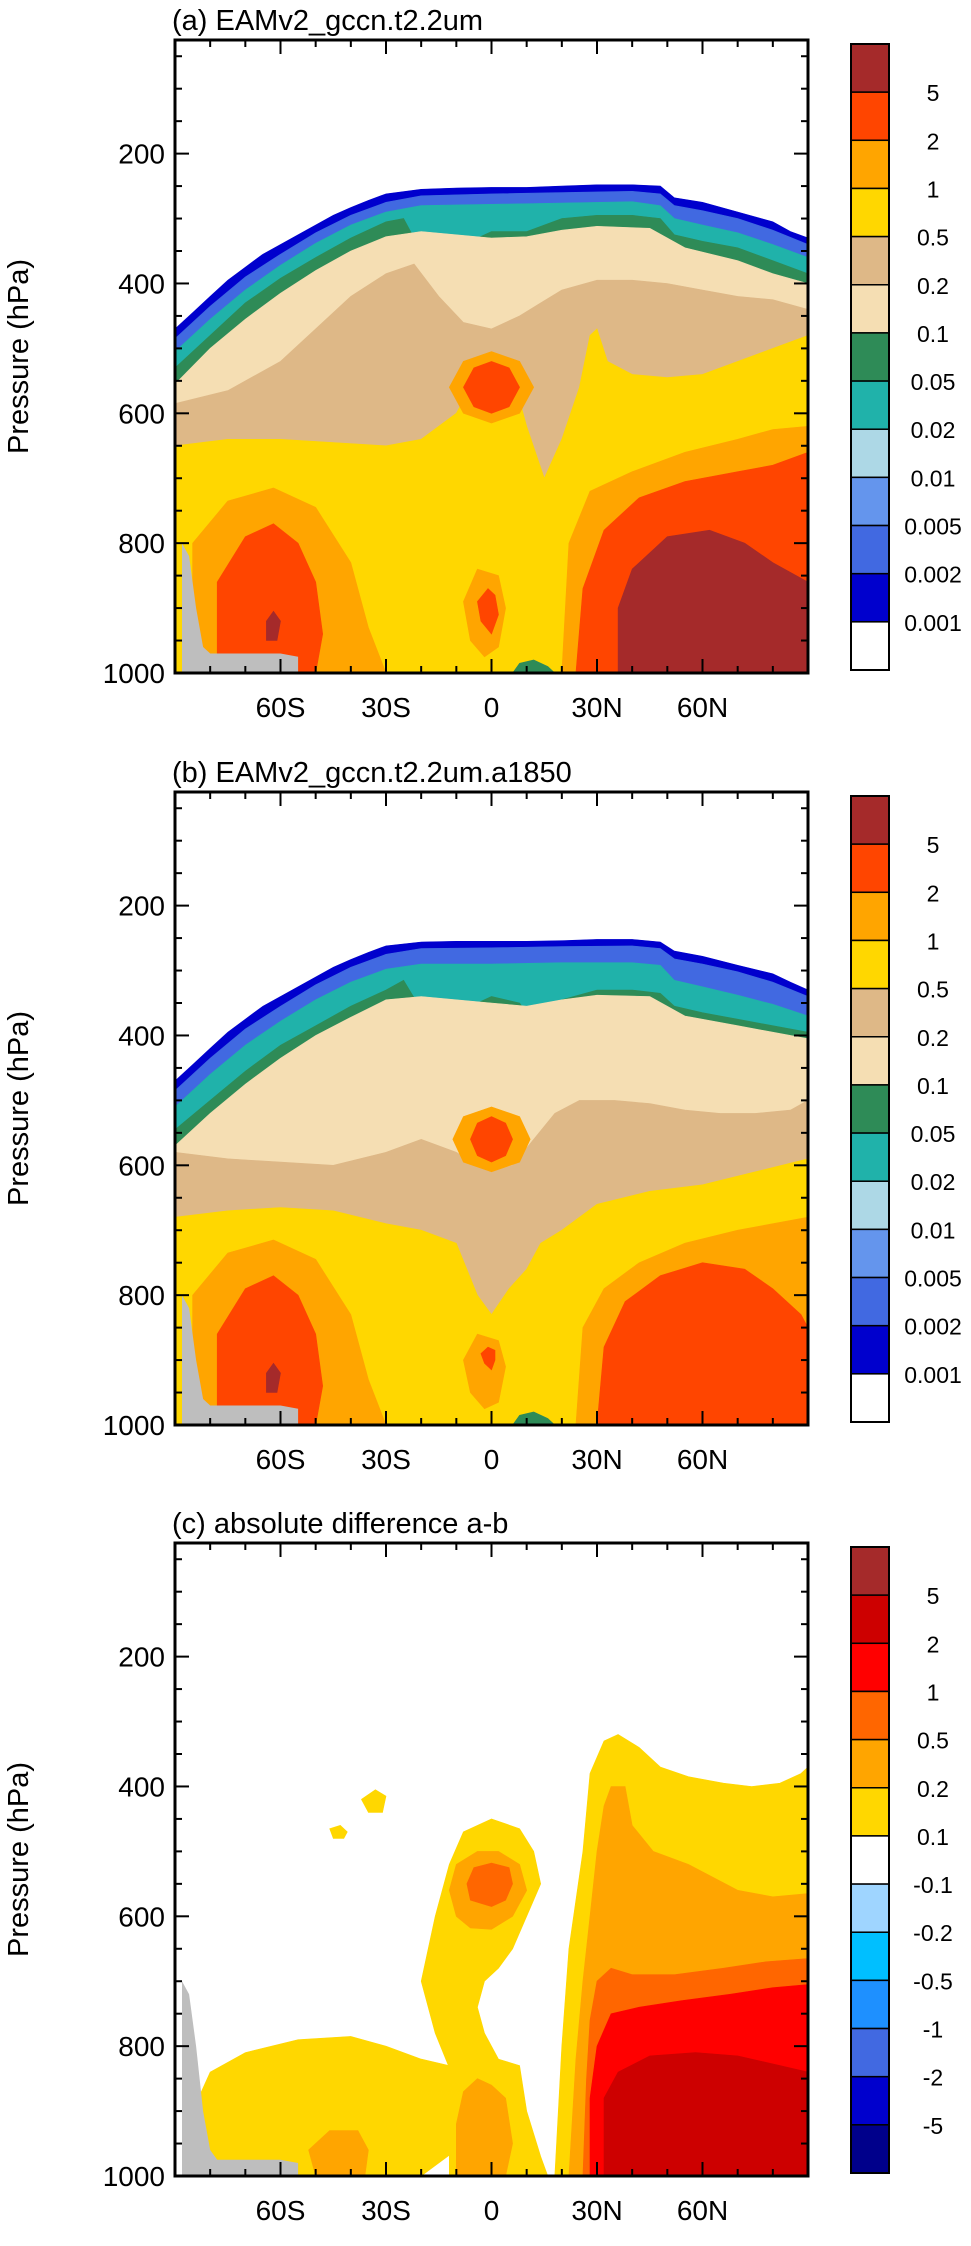  I want to click on y-tick-label: 800, so click(141, 543).